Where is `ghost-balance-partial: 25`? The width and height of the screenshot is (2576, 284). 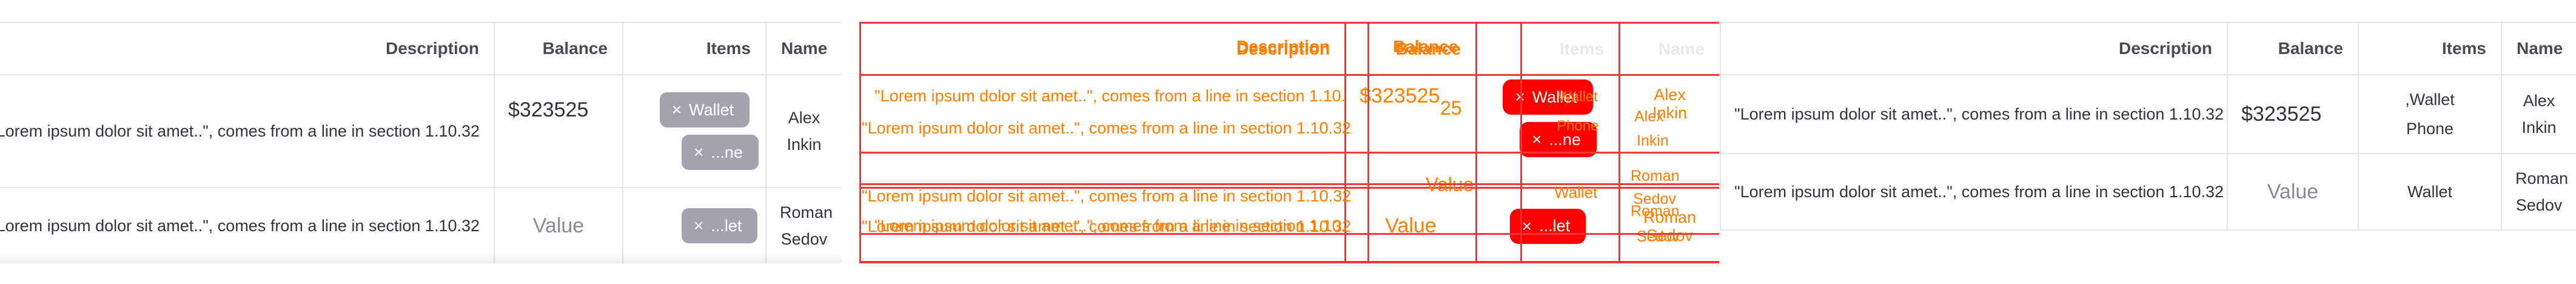 ghost-balance-partial: 25 is located at coordinates (1451, 108).